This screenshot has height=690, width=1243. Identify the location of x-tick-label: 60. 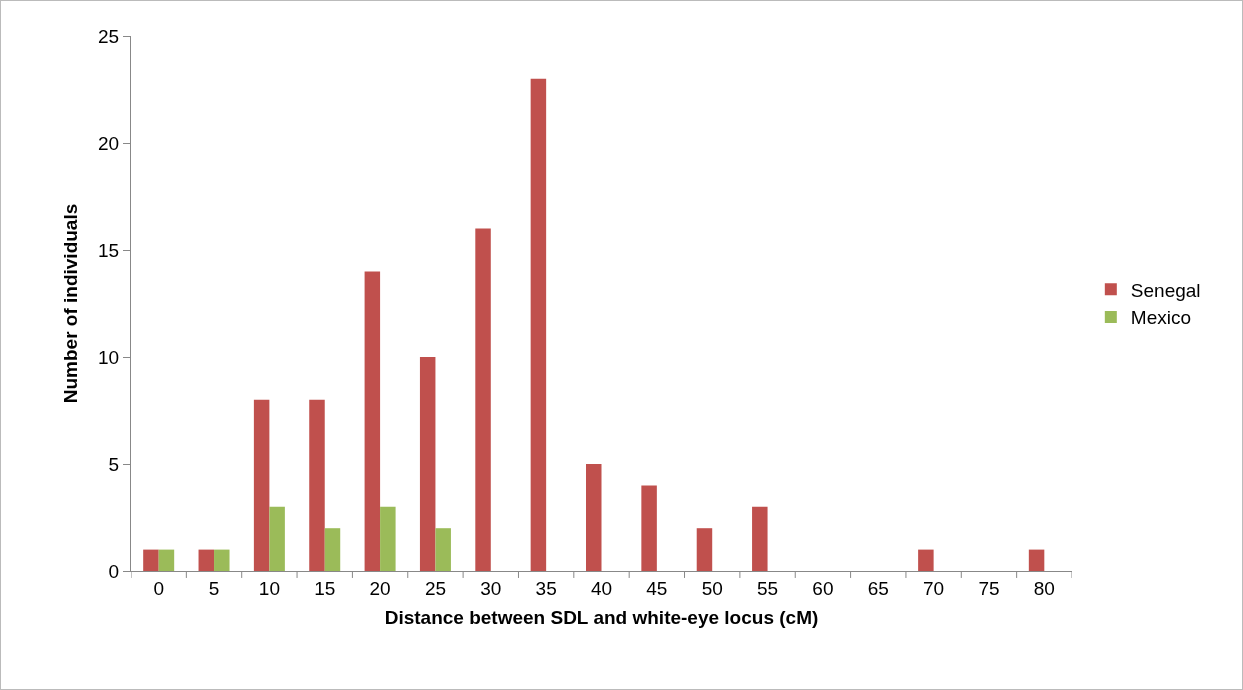
(823, 588).